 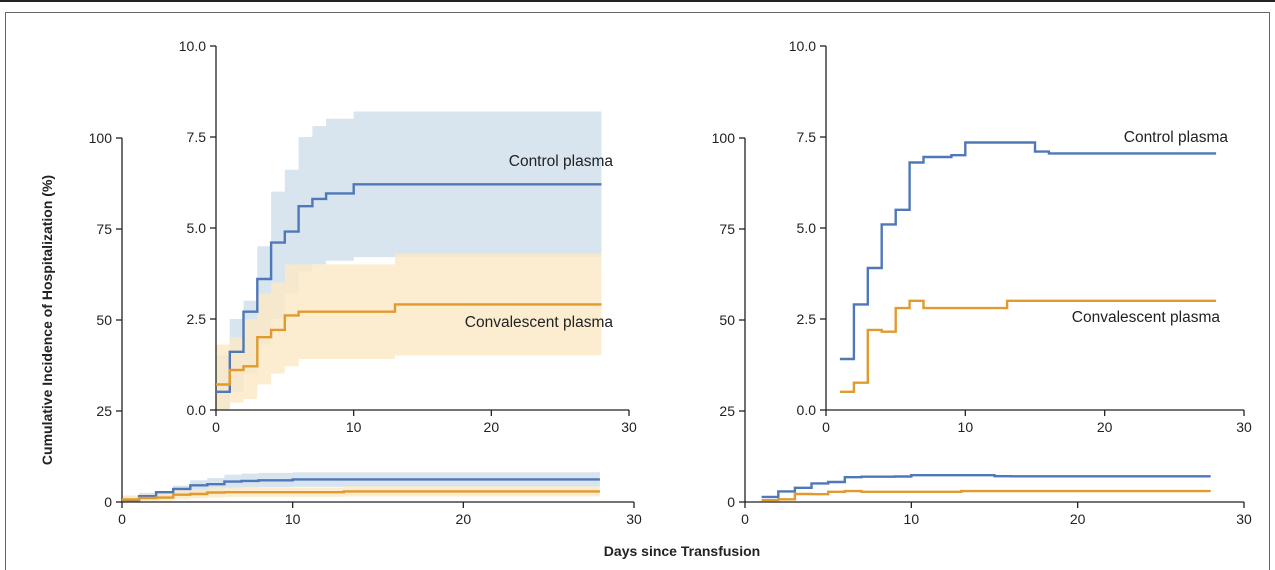 I want to click on left-main-y-tick-label: 50, so click(x=104, y=320).